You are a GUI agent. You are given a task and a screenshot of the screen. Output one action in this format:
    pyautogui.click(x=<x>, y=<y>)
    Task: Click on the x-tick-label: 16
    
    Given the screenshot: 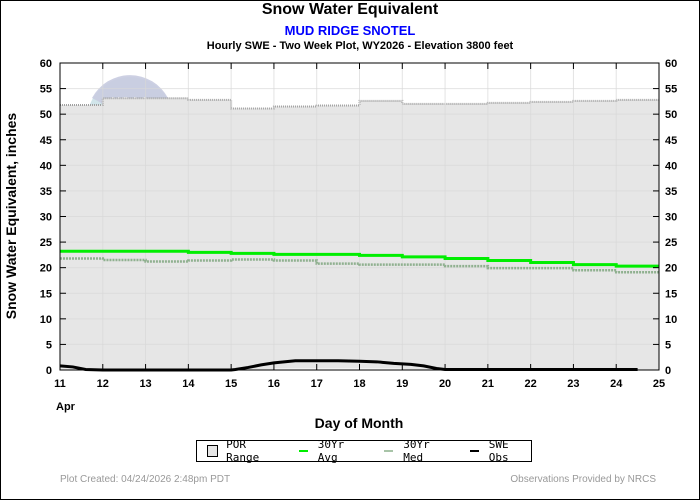 What is the action you would take?
    pyautogui.click(x=274, y=384)
    